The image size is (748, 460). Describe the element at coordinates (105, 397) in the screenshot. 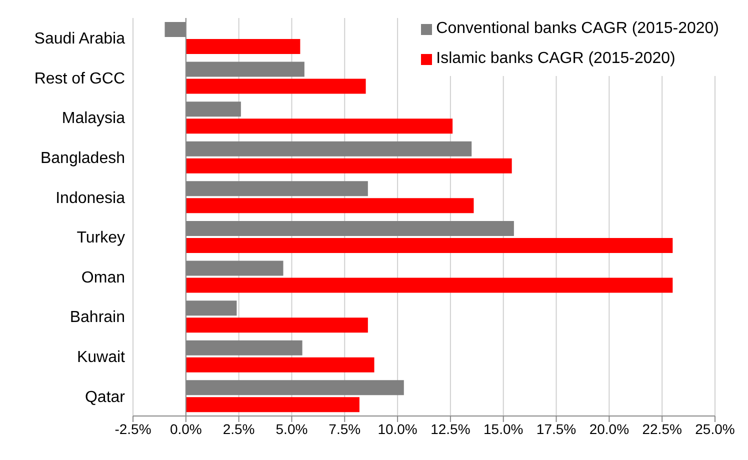

I see `y-tick-label: Qatar` at that location.